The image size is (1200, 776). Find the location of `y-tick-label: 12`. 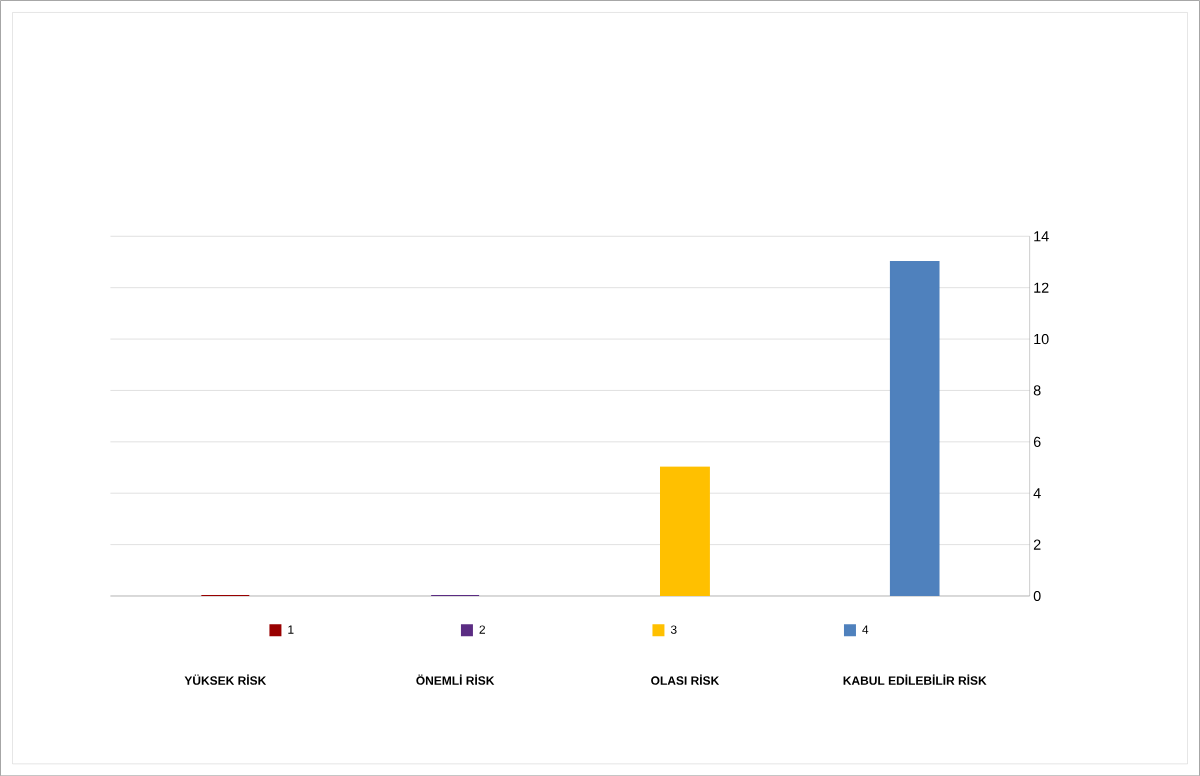

y-tick-label: 12 is located at coordinates (1041, 287).